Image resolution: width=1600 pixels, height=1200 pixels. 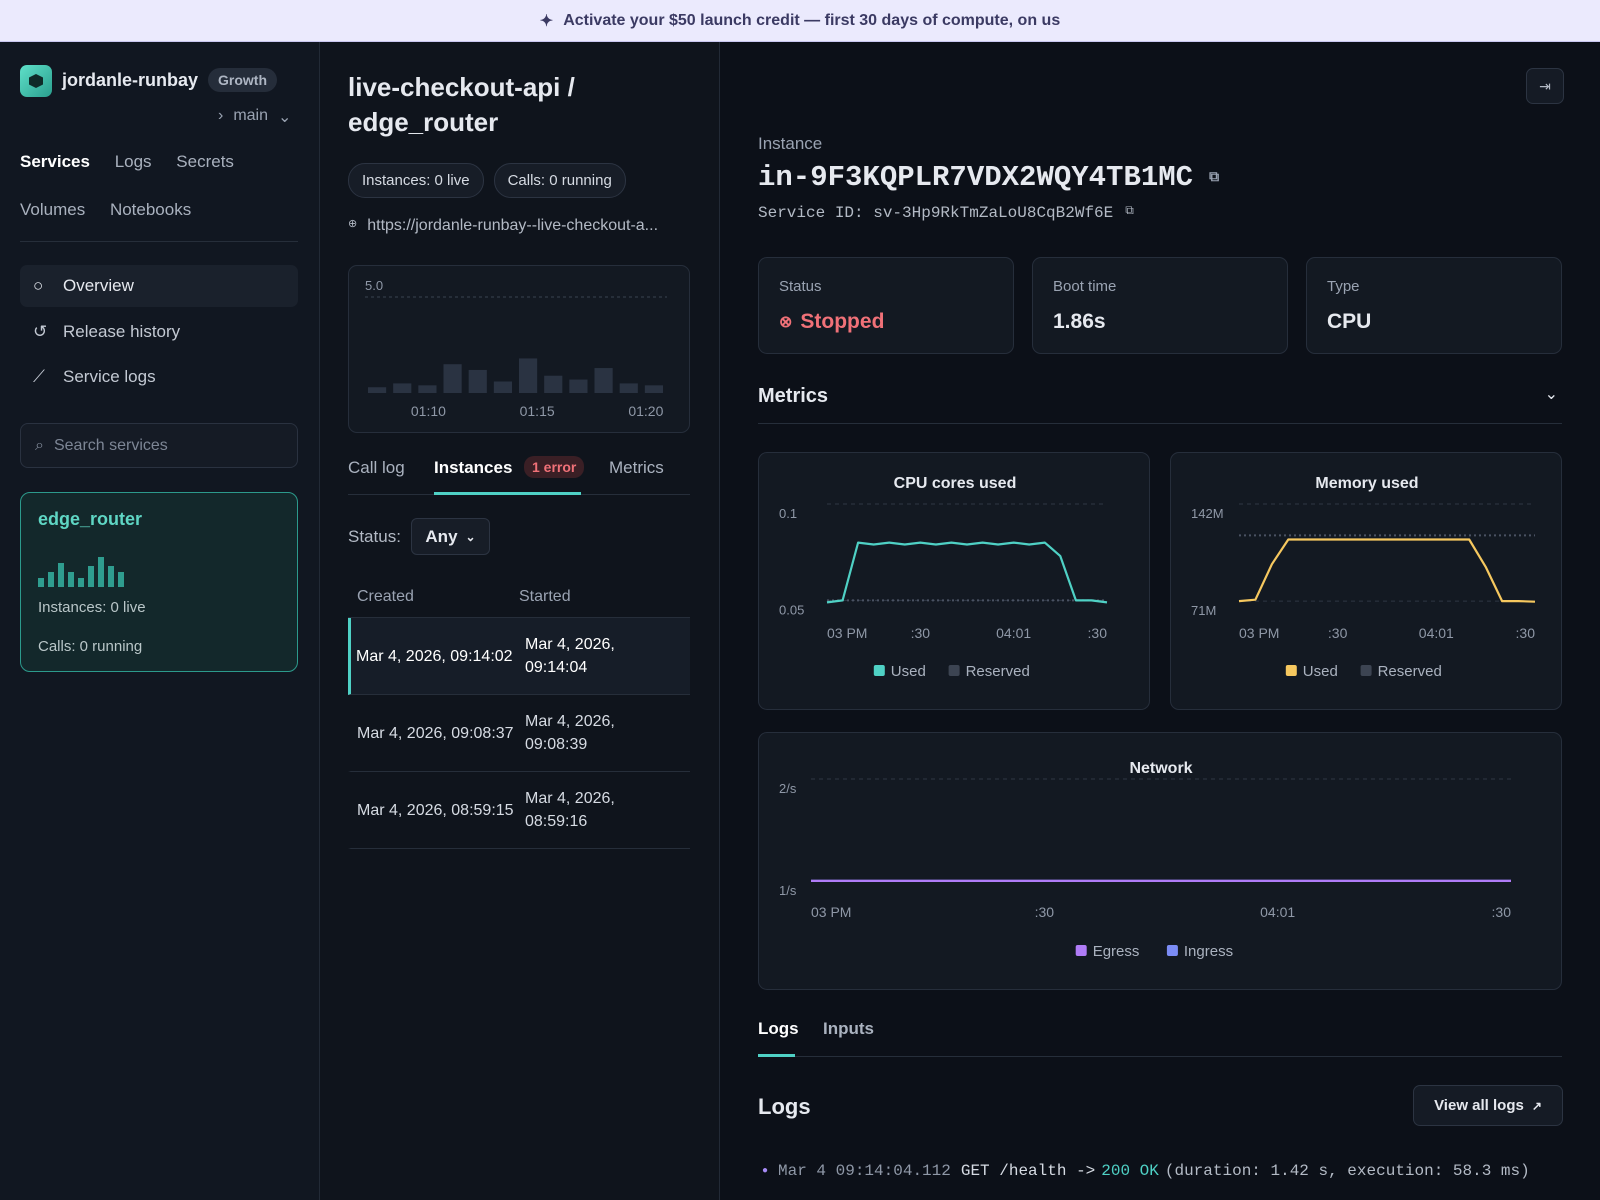 What do you see at coordinates (1207, 513) in the screenshot?
I see `y-tick-label: 142M` at bounding box center [1207, 513].